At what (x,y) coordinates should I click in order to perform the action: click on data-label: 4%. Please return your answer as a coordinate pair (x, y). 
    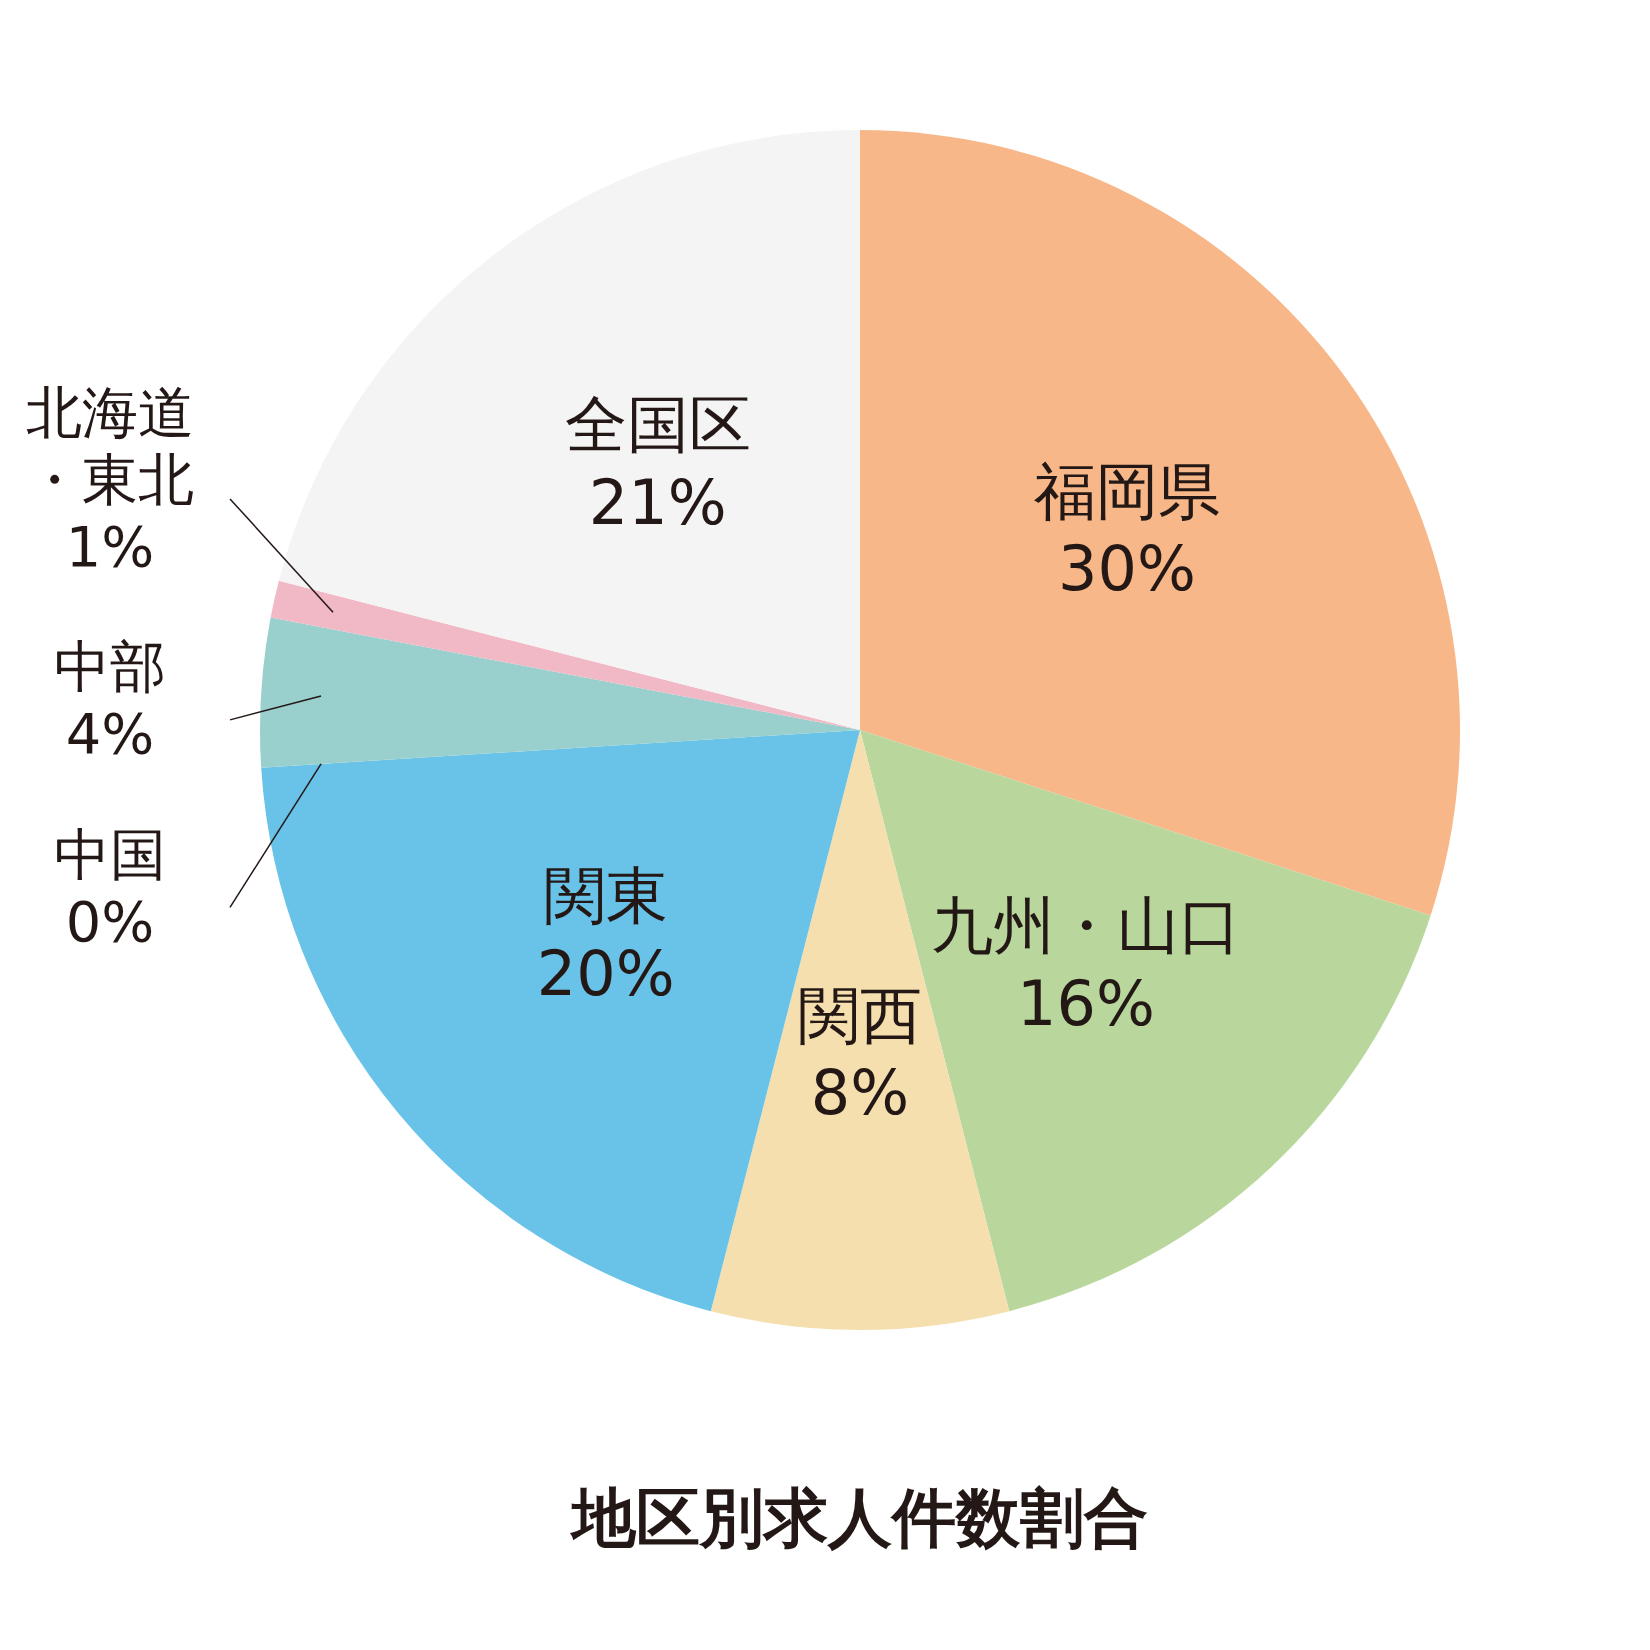
    Looking at the image, I should click on (110, 734).